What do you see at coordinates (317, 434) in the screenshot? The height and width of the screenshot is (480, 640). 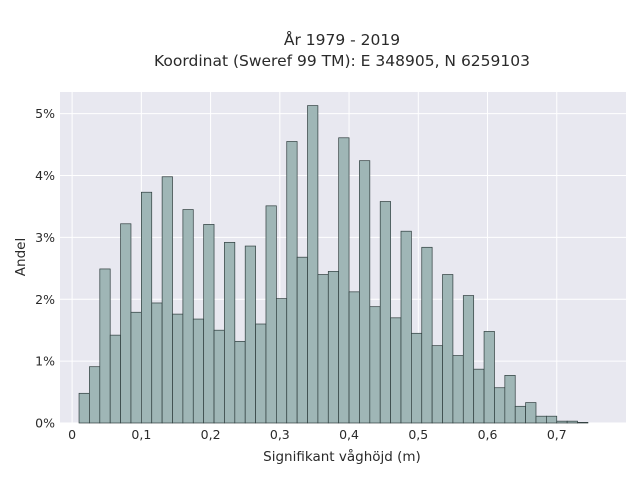 I see `x-axis-ticks: 0 0,1 0,2 0,3 0,4 0,5 0,6 0,7` at bounding box center [317, 434].